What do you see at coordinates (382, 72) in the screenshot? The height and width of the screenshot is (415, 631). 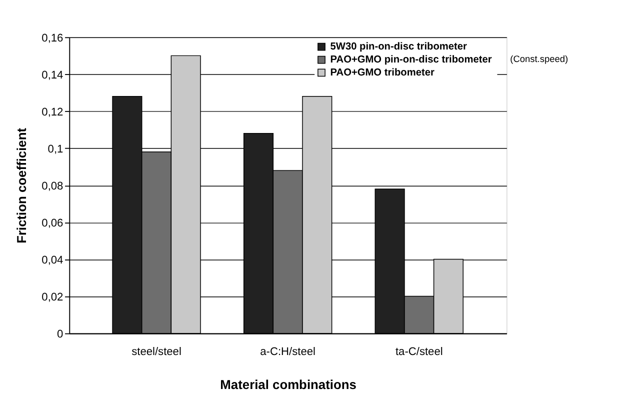 I see `legend-label: PAO+GMO tribometer` at bounding box center [382, 72].